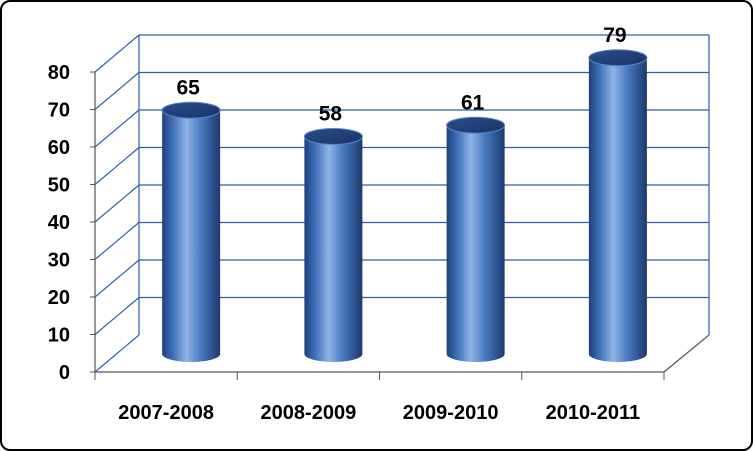 This screenshot has width=753, height=451. I want to click on bar-2010-2011, so click(618, 205).